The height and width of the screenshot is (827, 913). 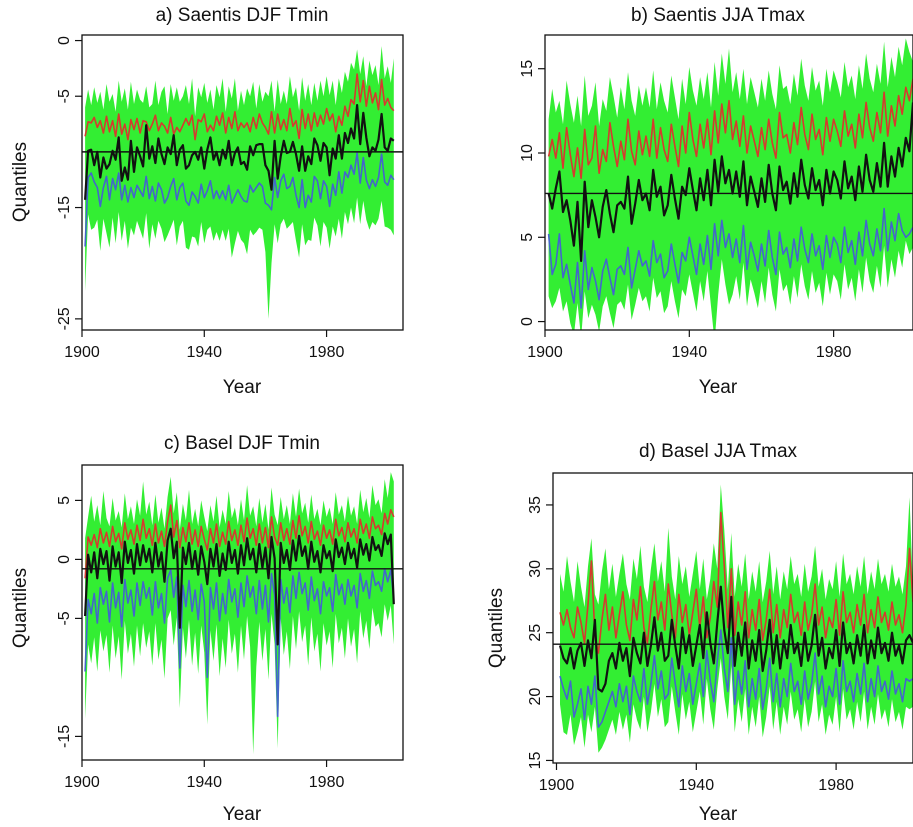 I want to click on panel-c-median-line, so click(x=239, y=586).